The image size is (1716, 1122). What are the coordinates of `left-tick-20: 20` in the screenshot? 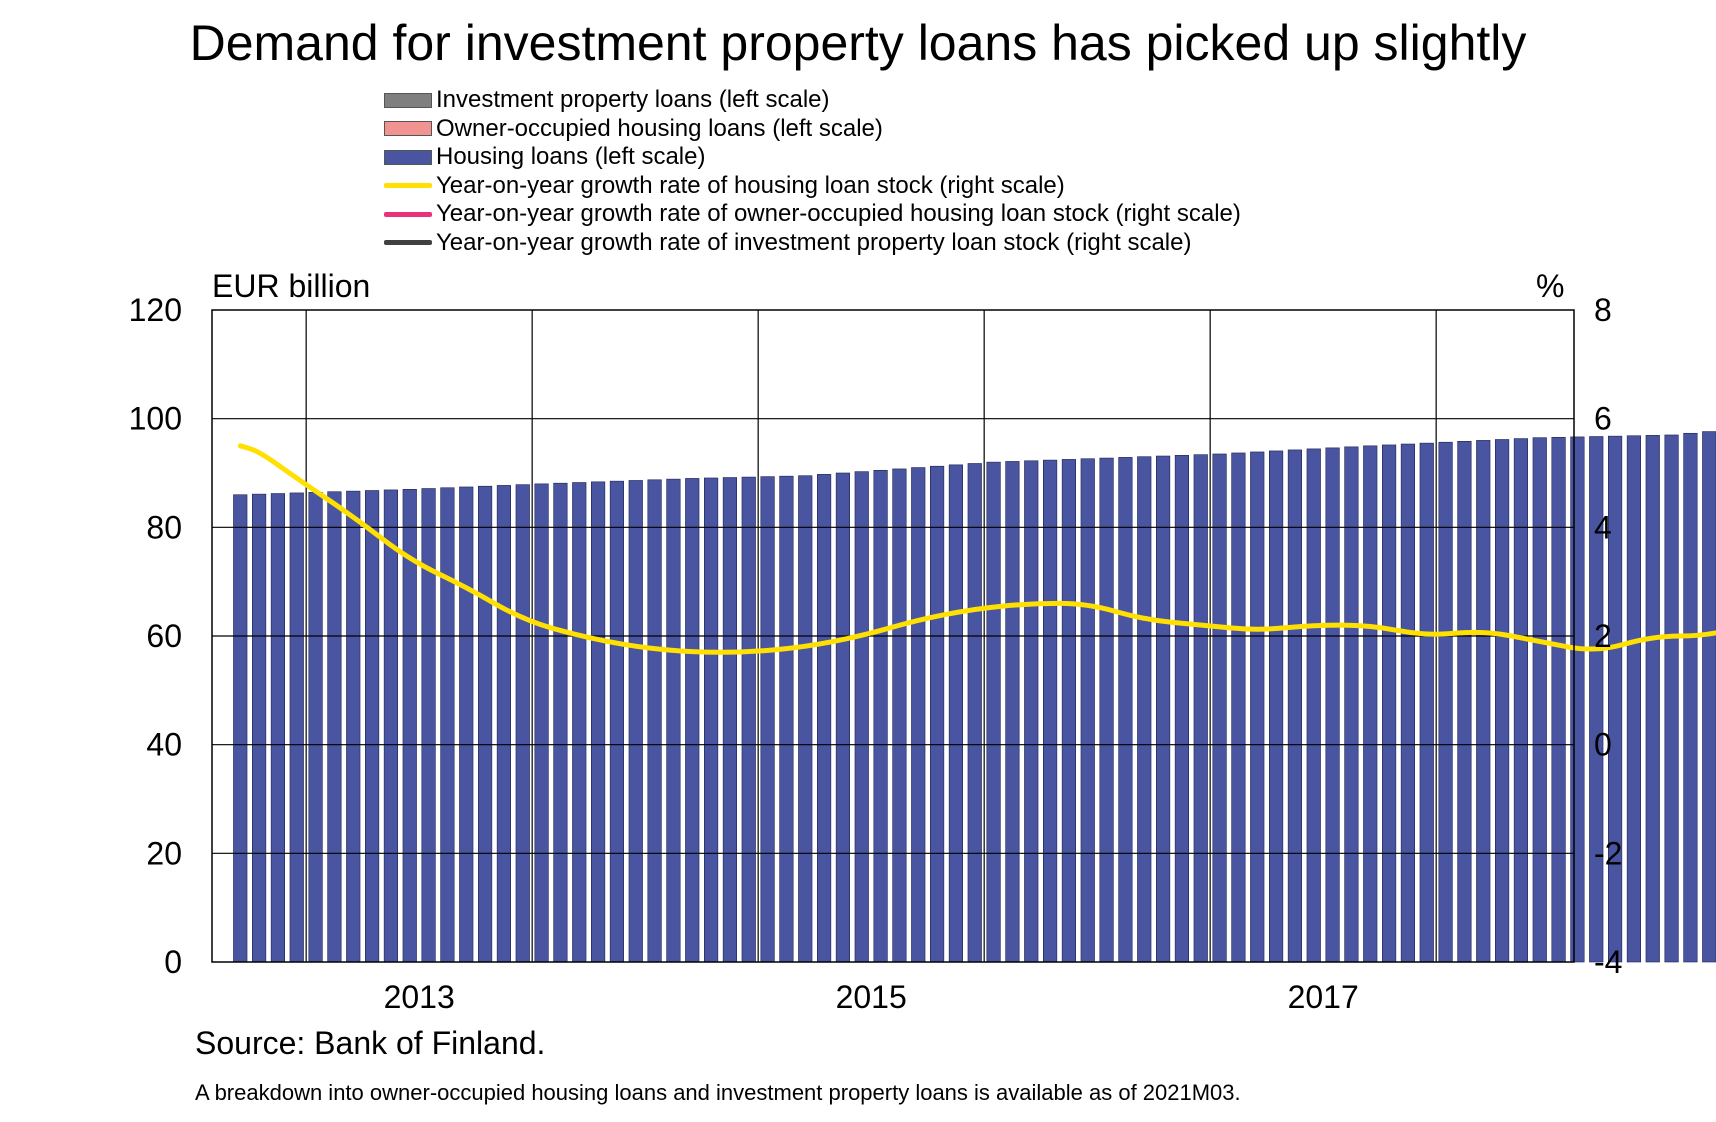 It's located at (164, 853).